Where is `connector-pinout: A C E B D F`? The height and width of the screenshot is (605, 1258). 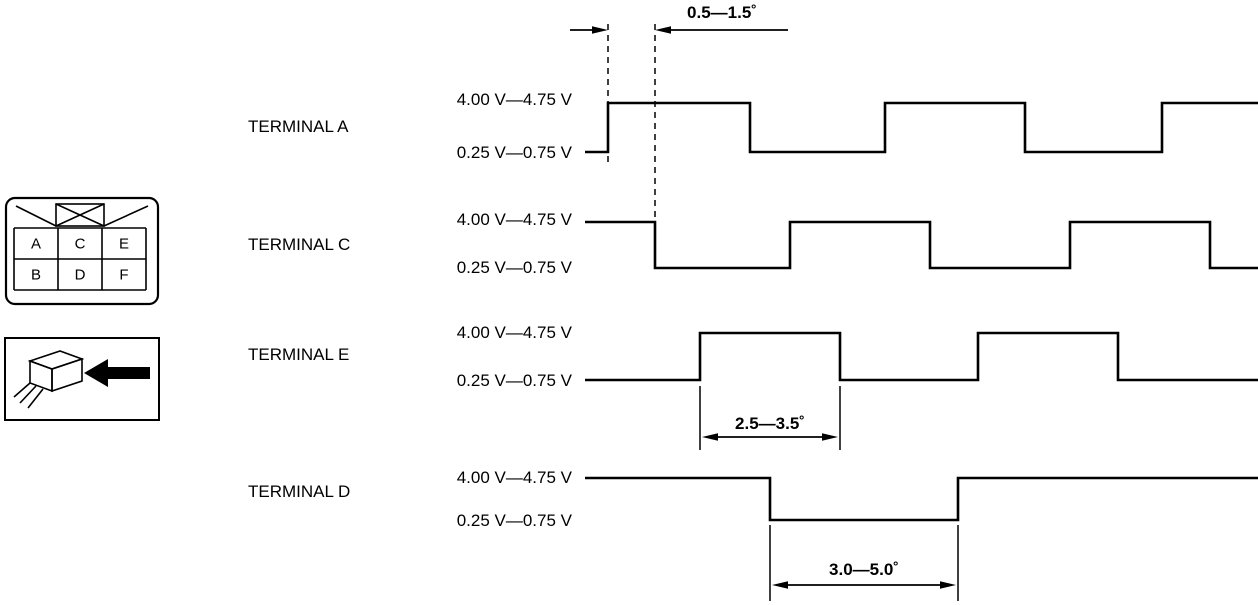 connector-pinout: A C E B D F is located at coordinates (82, 251).